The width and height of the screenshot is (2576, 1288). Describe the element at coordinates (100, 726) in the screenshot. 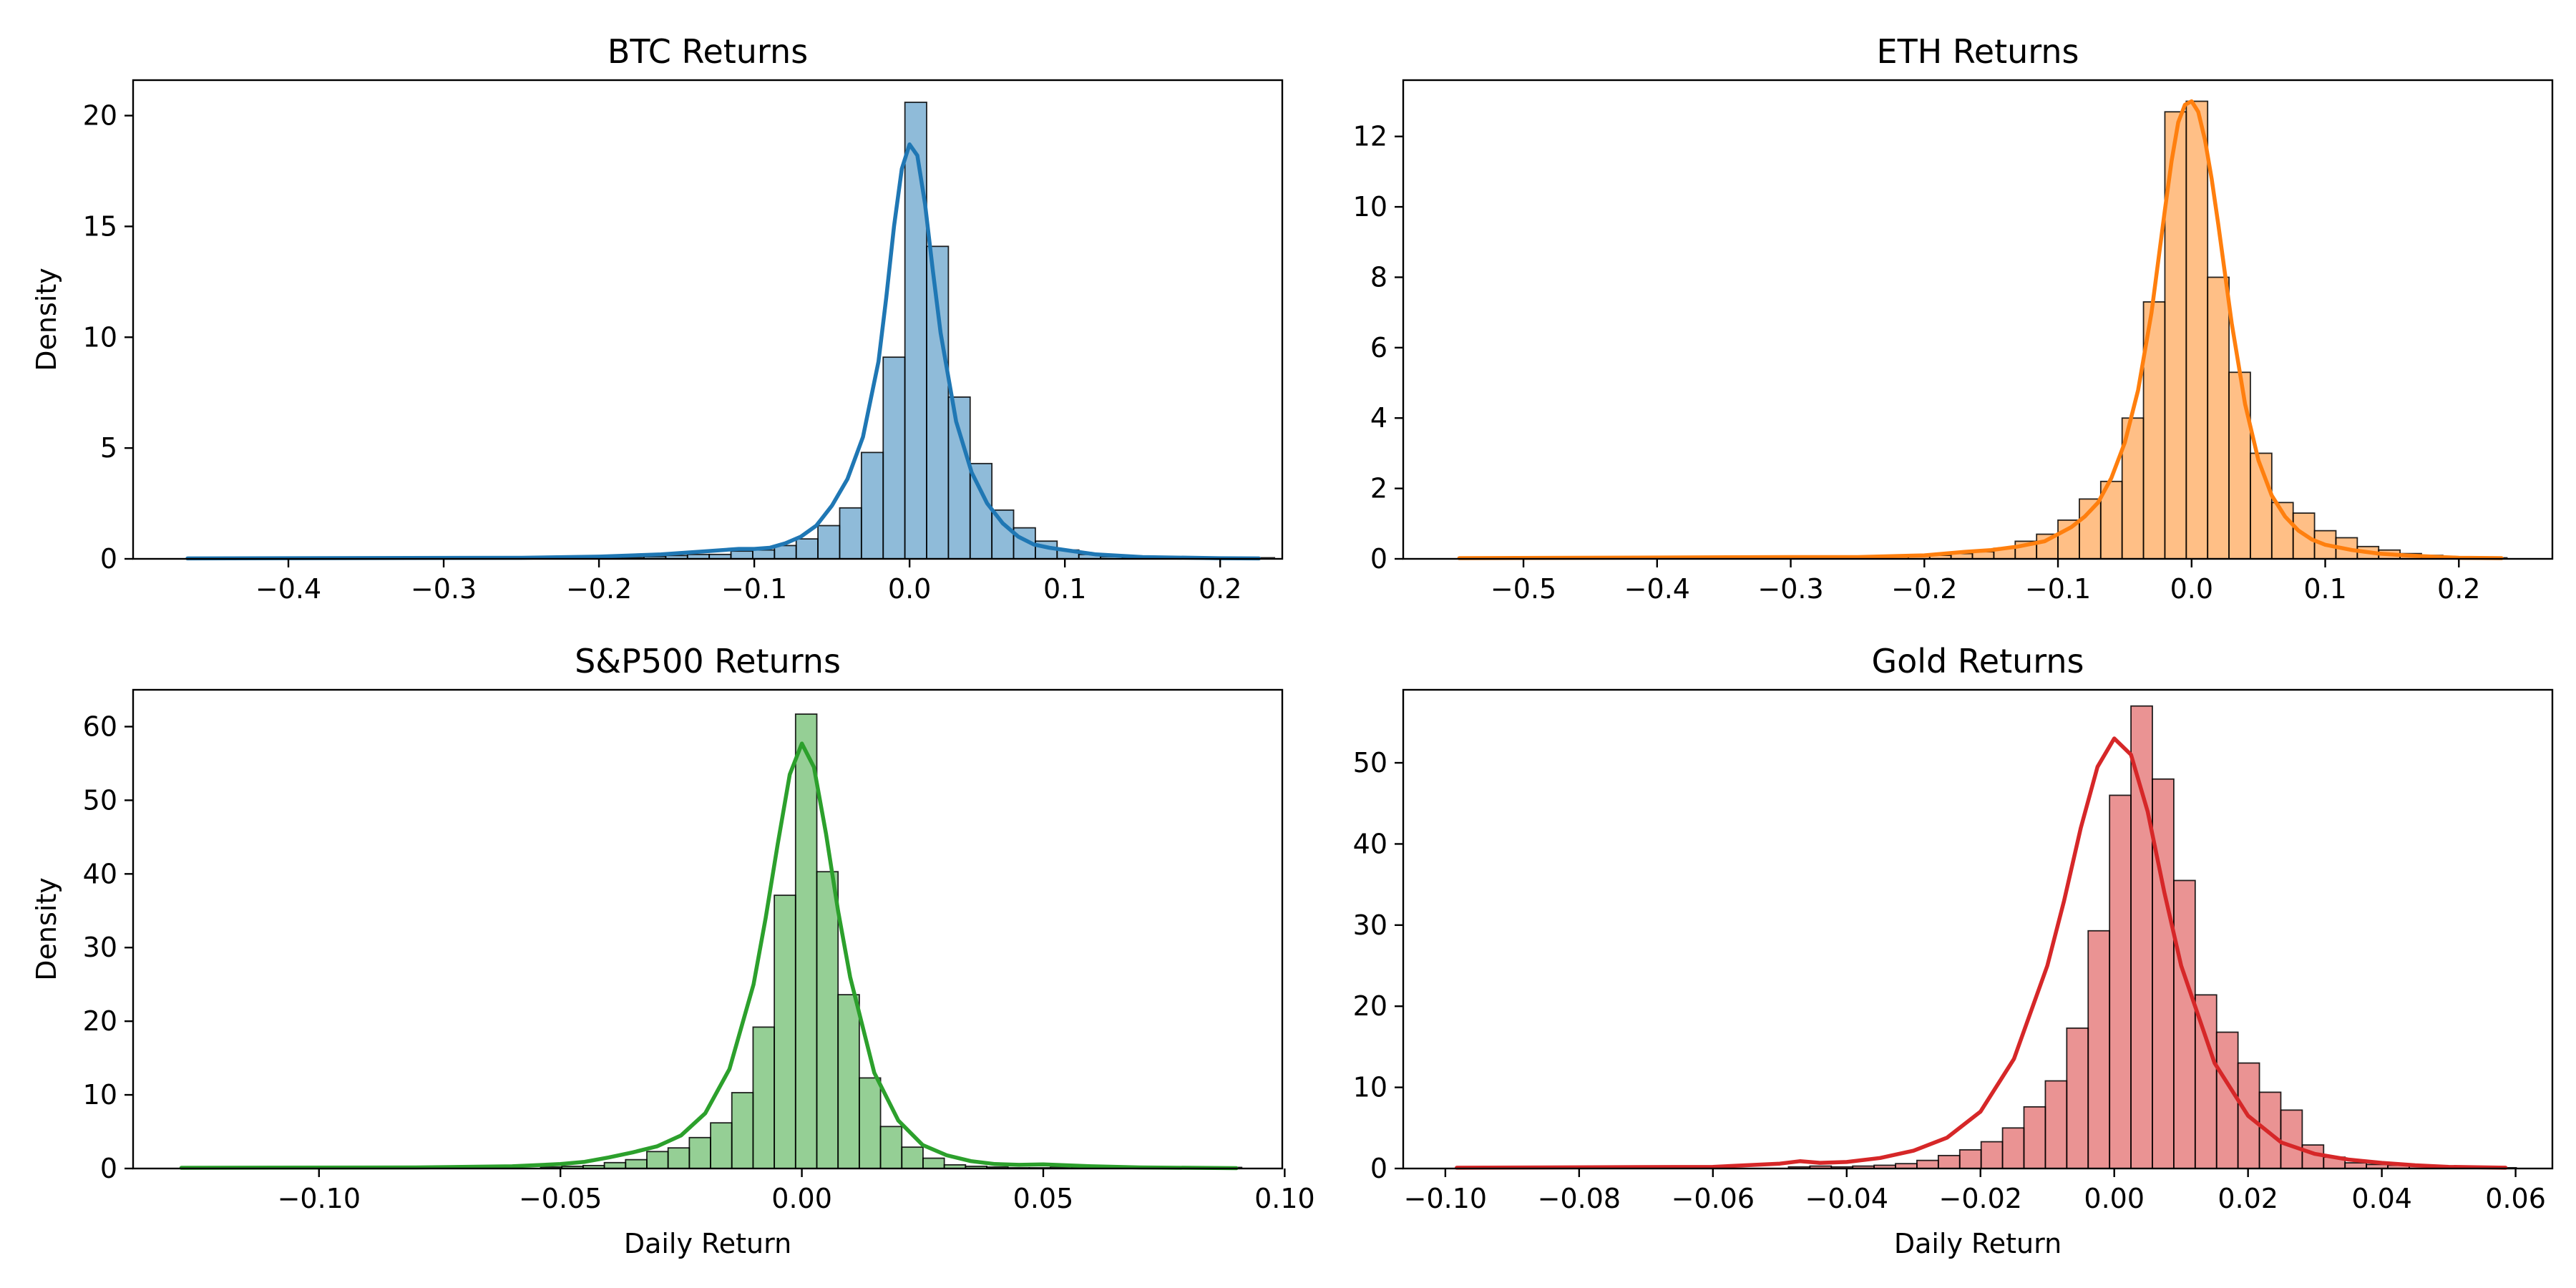

I see `y-tick-label: 60` at that location.